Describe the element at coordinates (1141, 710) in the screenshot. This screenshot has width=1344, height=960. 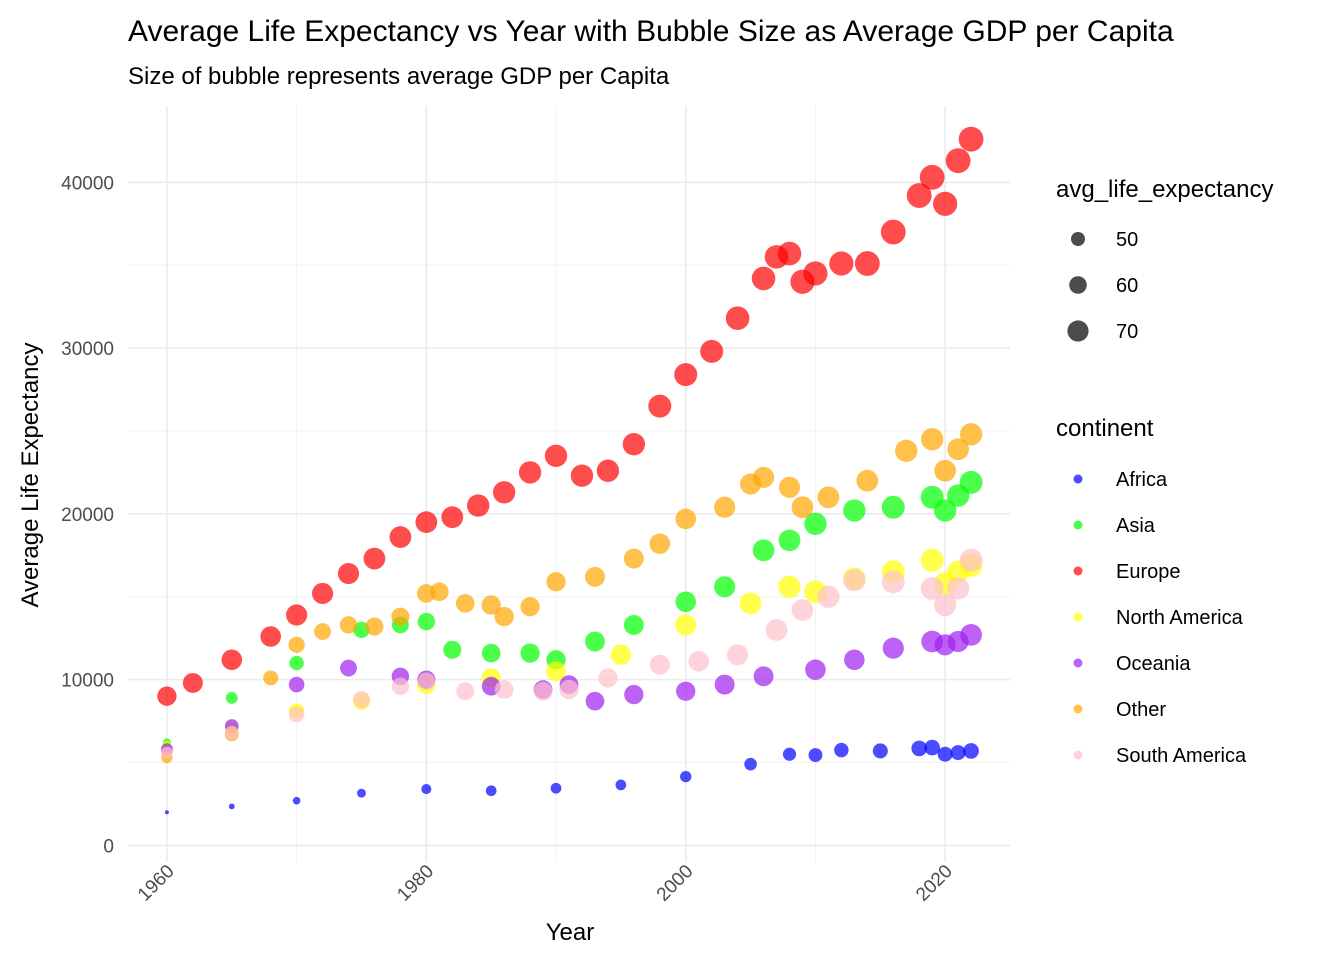
I see `color-legend-label: Other` at that location.